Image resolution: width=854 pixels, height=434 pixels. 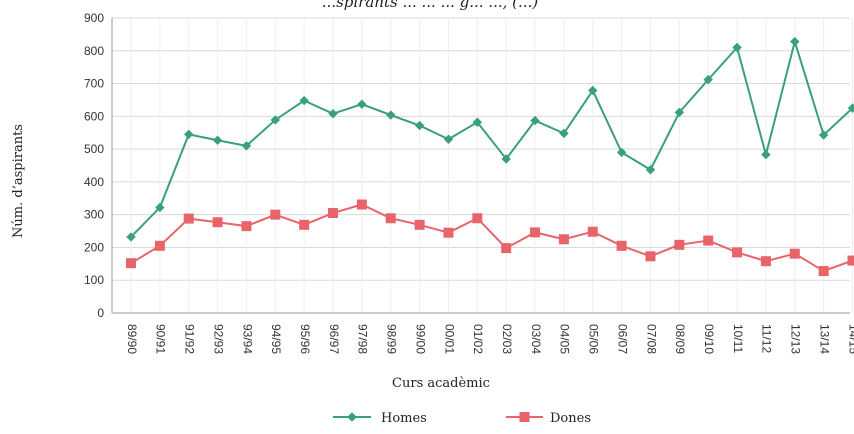 What do you see at coordinates (462, 418) in the screenshot?
I see `legend-layer: Homes Dones` at bounding box center [462, 418].